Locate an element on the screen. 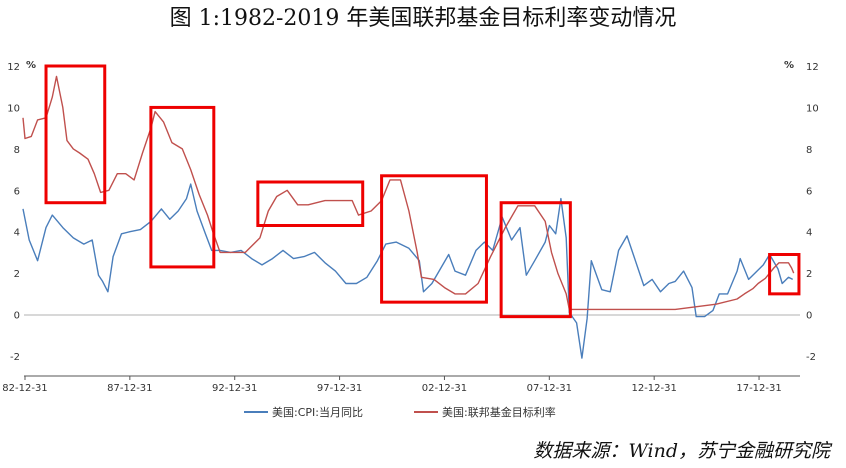  y-tick-label-right: 8 is located at coordinates (809, 150).